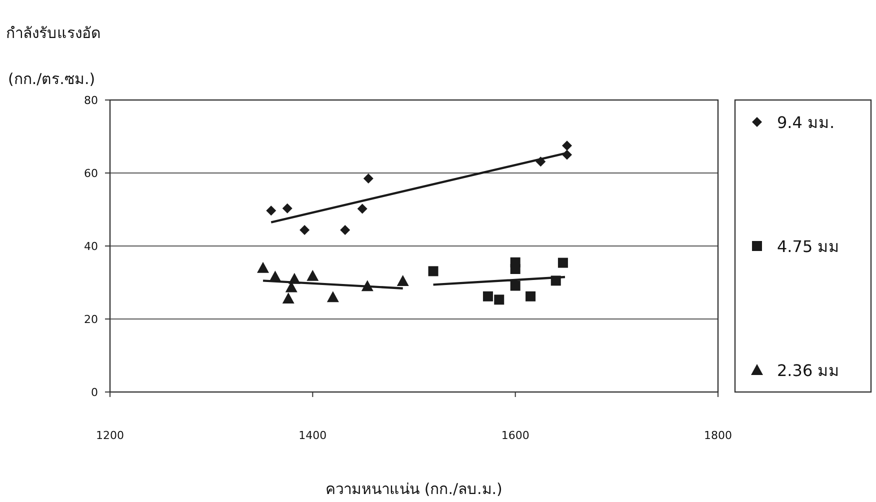 Image resolution: width=876 pixels, height=502 pixels. What do you see at coordinates (94, 392) in the screenshot?
I see `y-tick-label: 0` at bounding box center [94, 392].